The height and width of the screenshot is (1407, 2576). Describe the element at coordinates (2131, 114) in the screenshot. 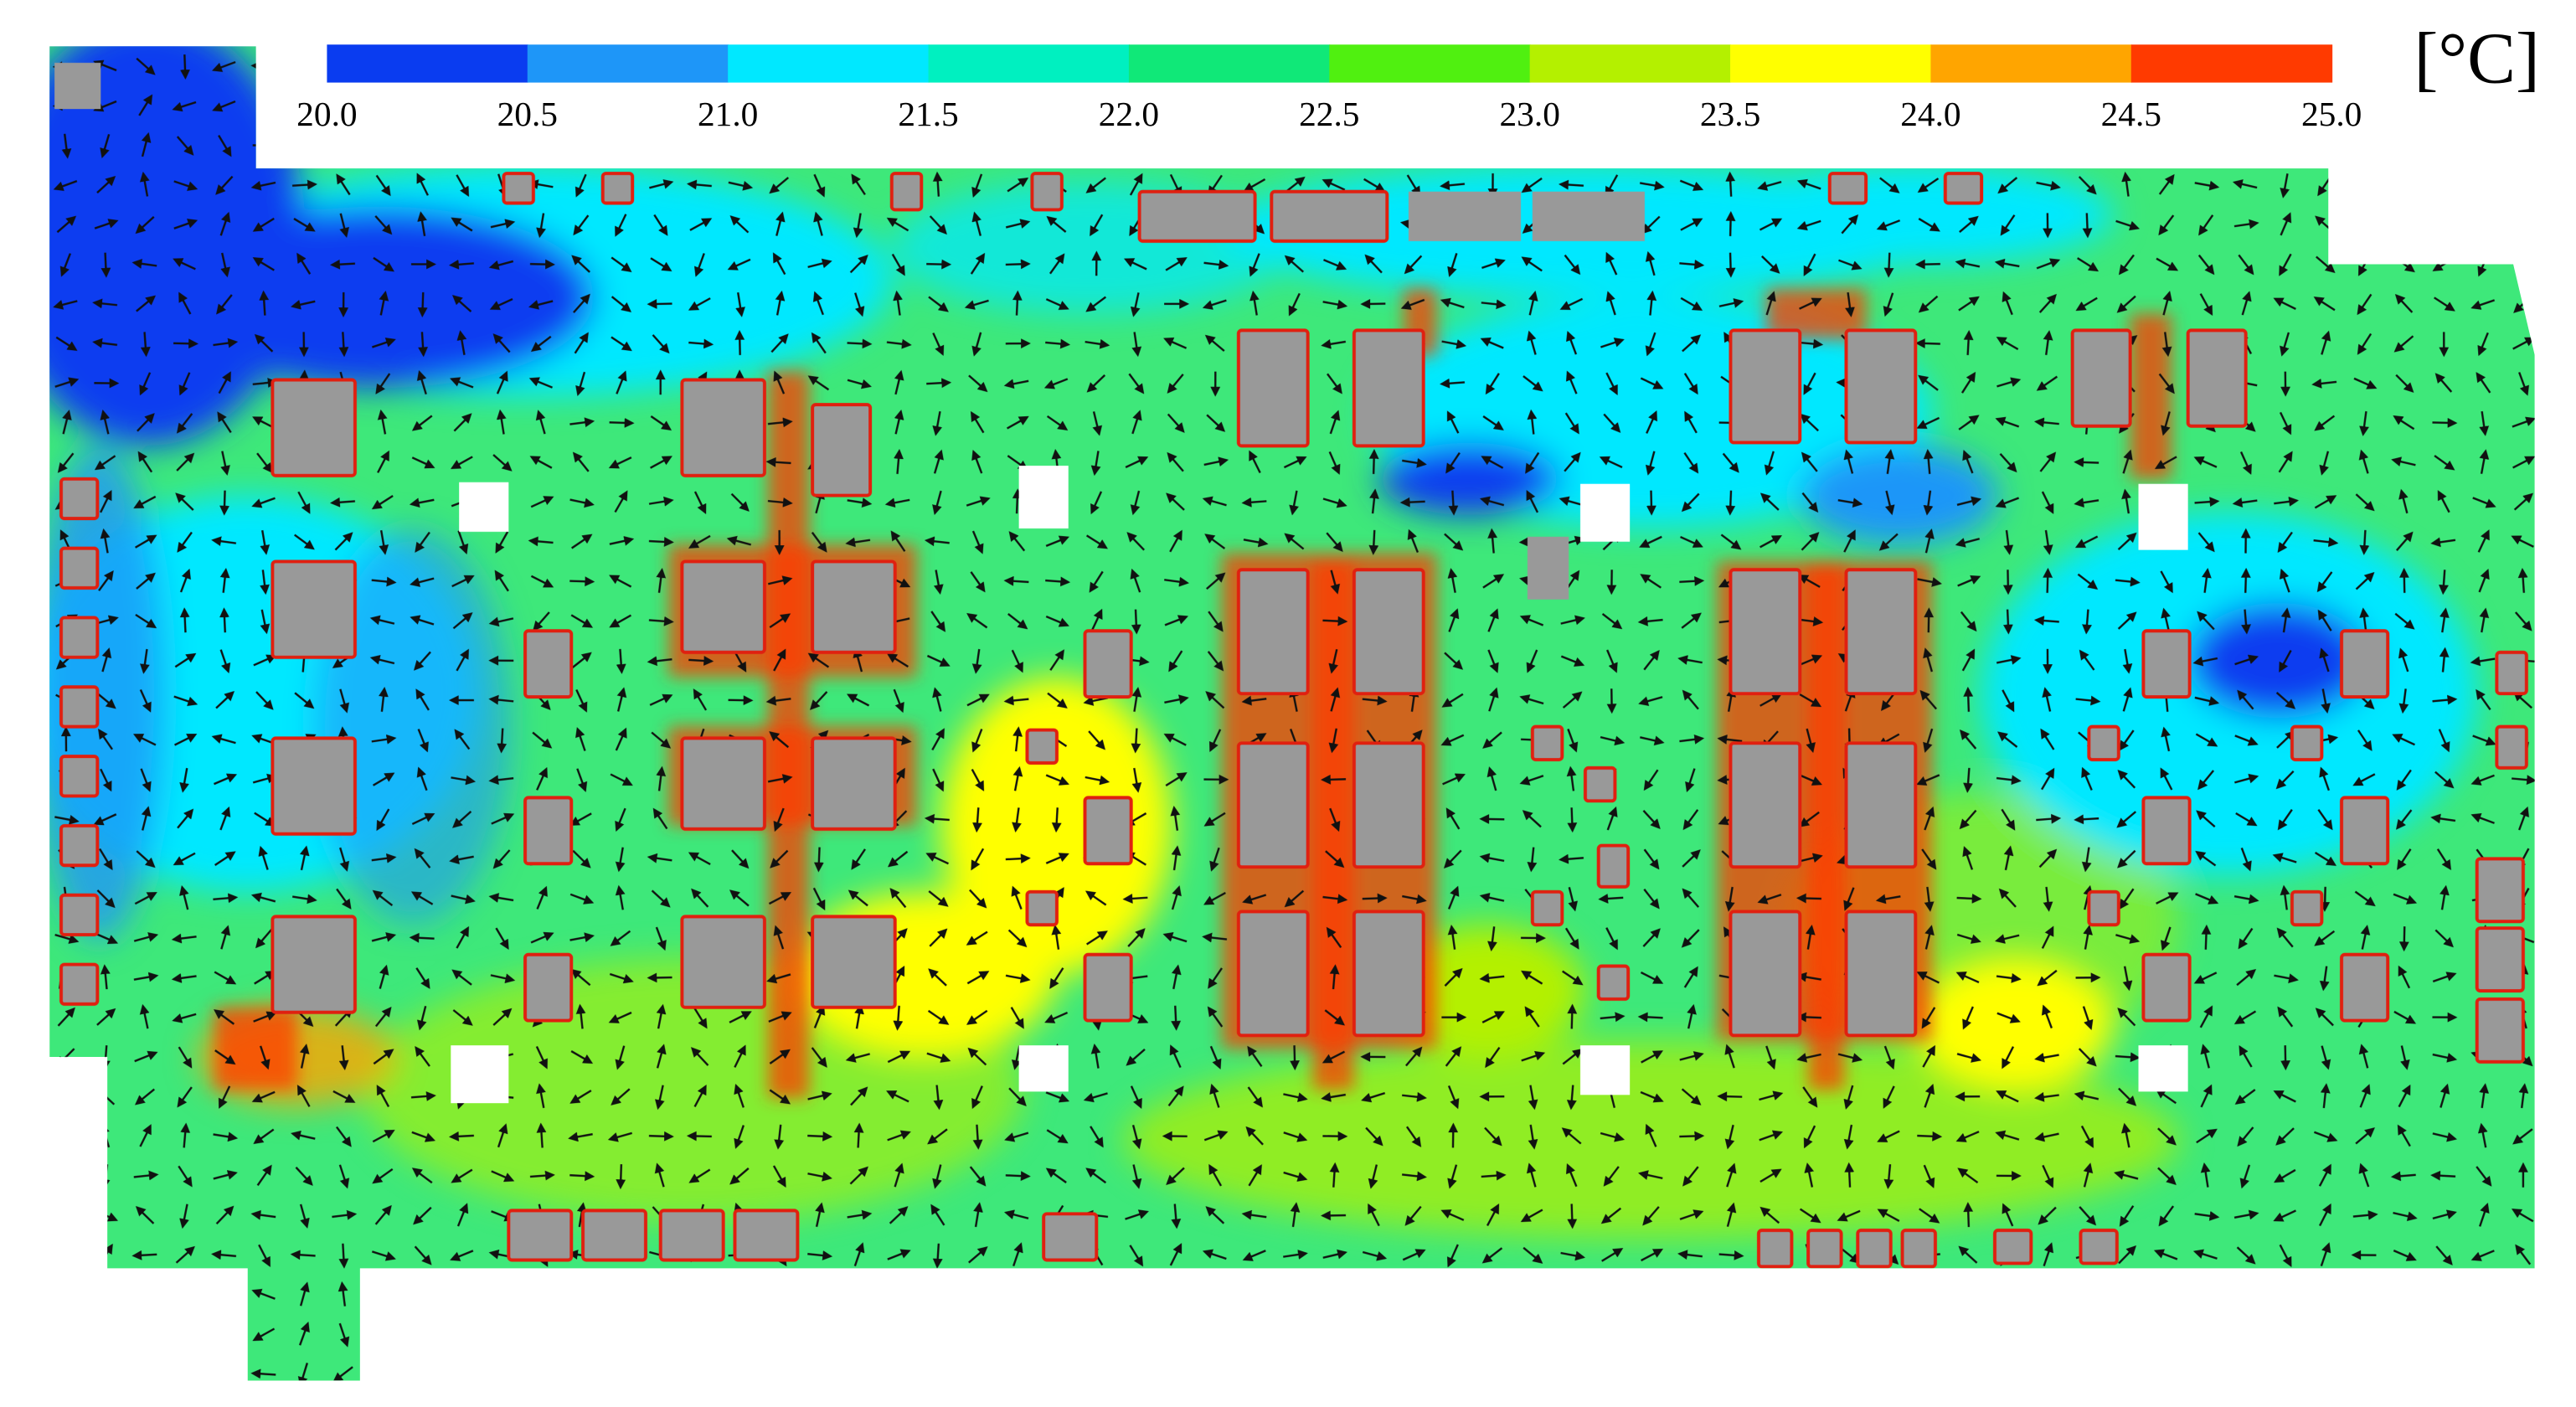

I see `colorbar-tick-label: 24.5` at that location.